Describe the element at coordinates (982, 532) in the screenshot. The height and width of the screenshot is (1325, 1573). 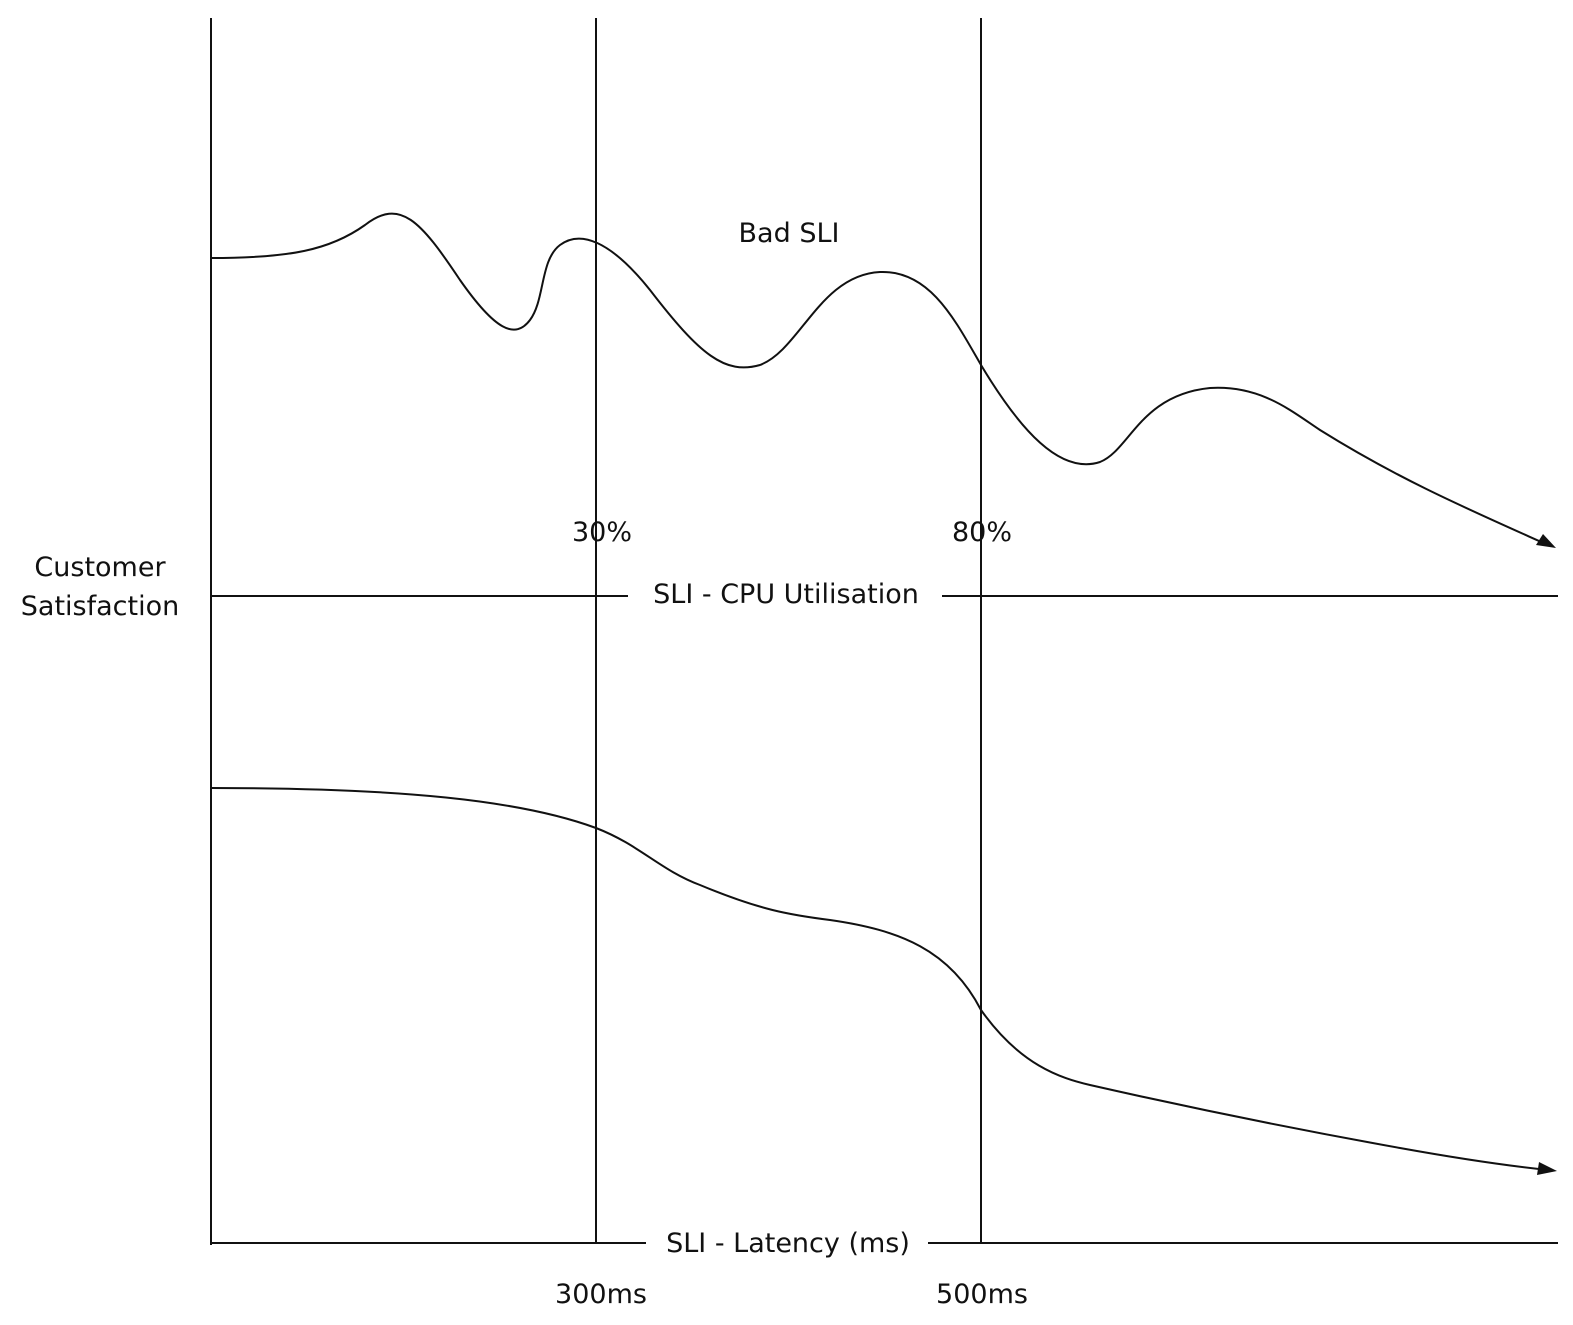
I see `cpu-threshold-80: 80%` at that location.